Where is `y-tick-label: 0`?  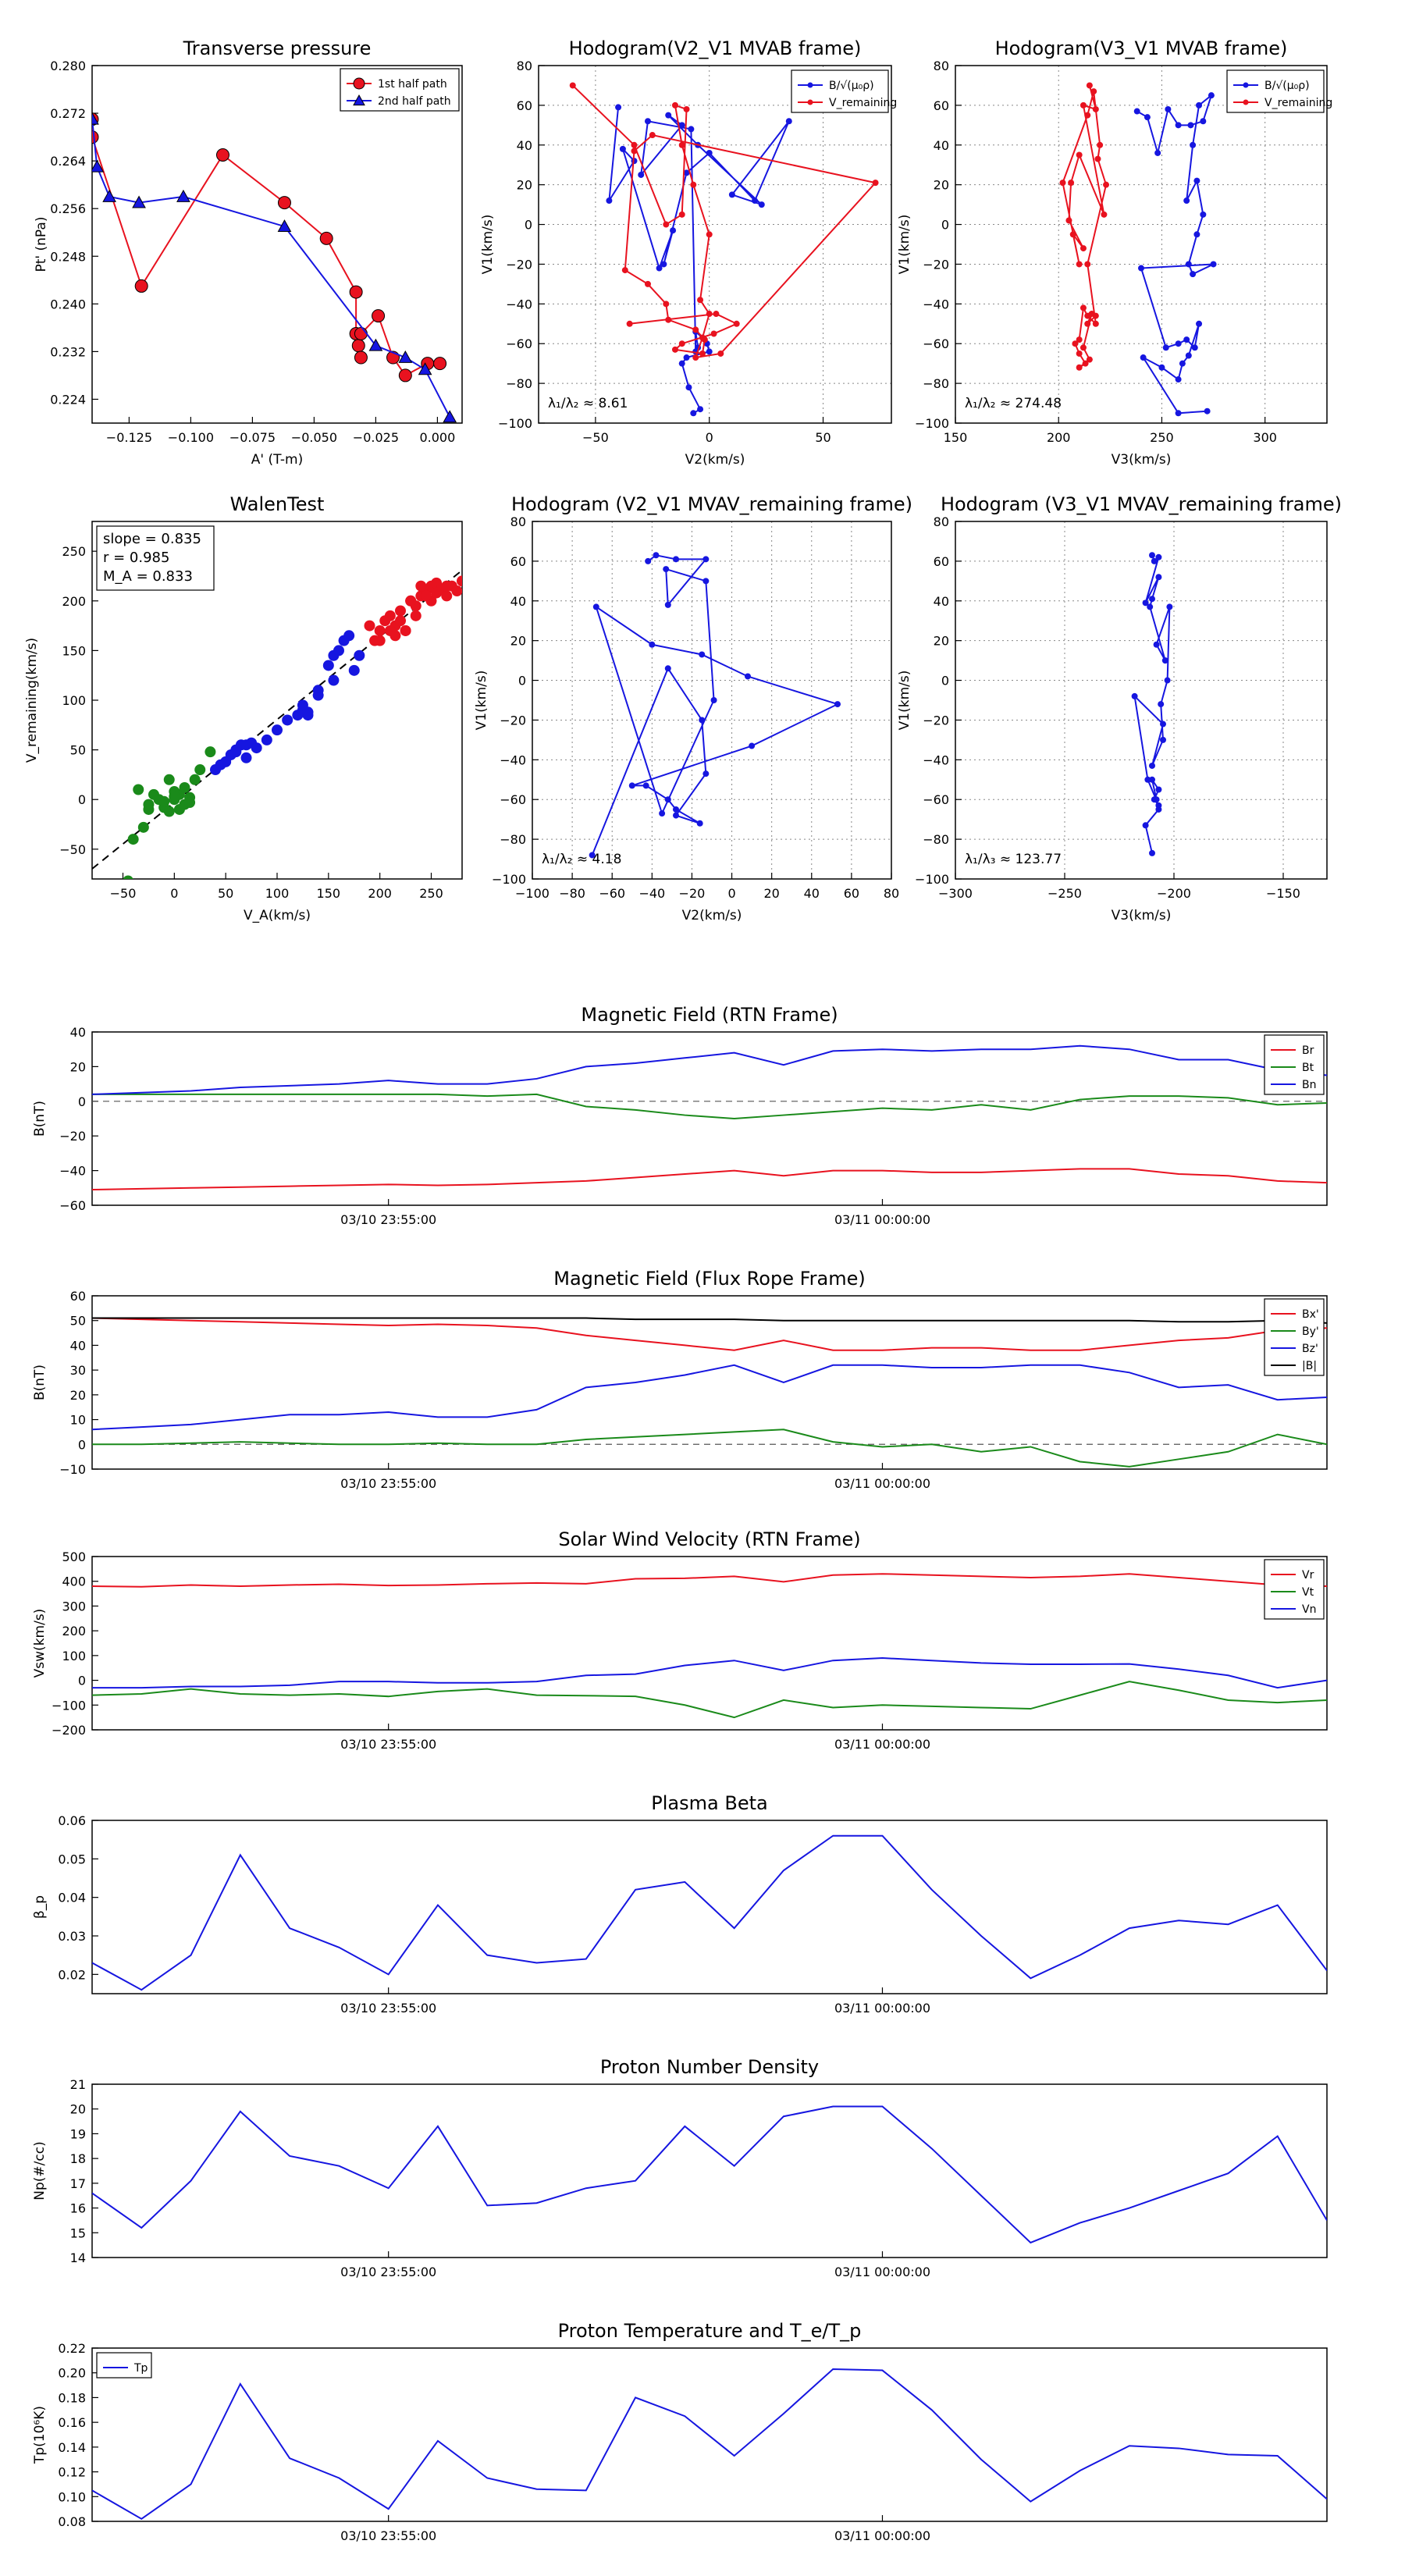
y-tick-label: 0 is located at coordinates (522, 681).